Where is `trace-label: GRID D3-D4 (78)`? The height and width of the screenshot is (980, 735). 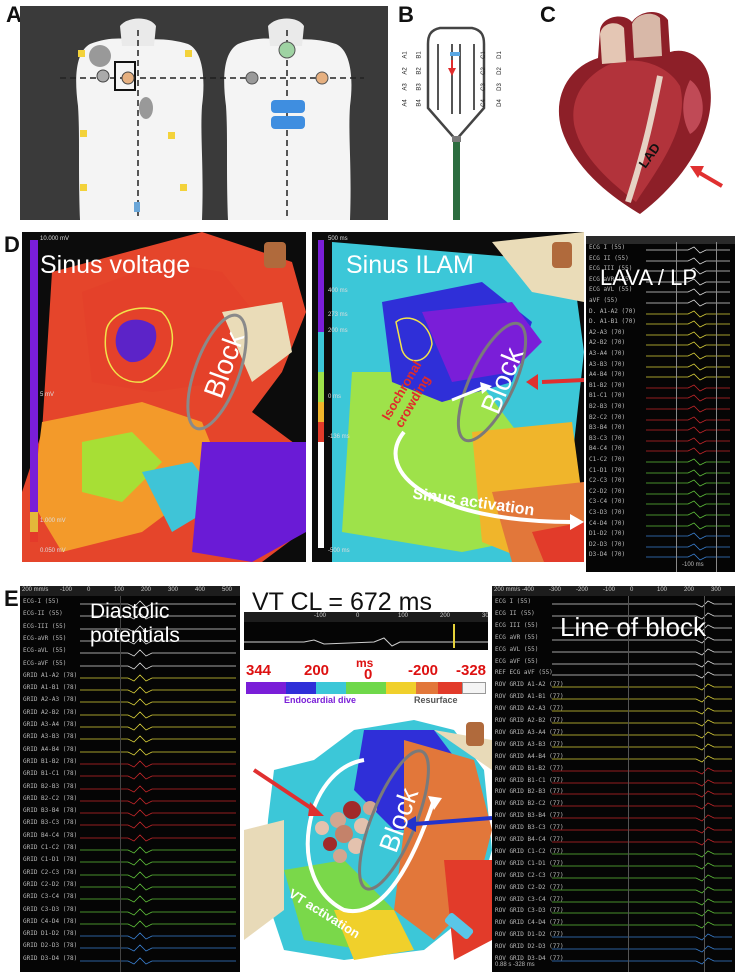
trace-label: GRID D3-D4 (78) is located at coordinates (50, 958).